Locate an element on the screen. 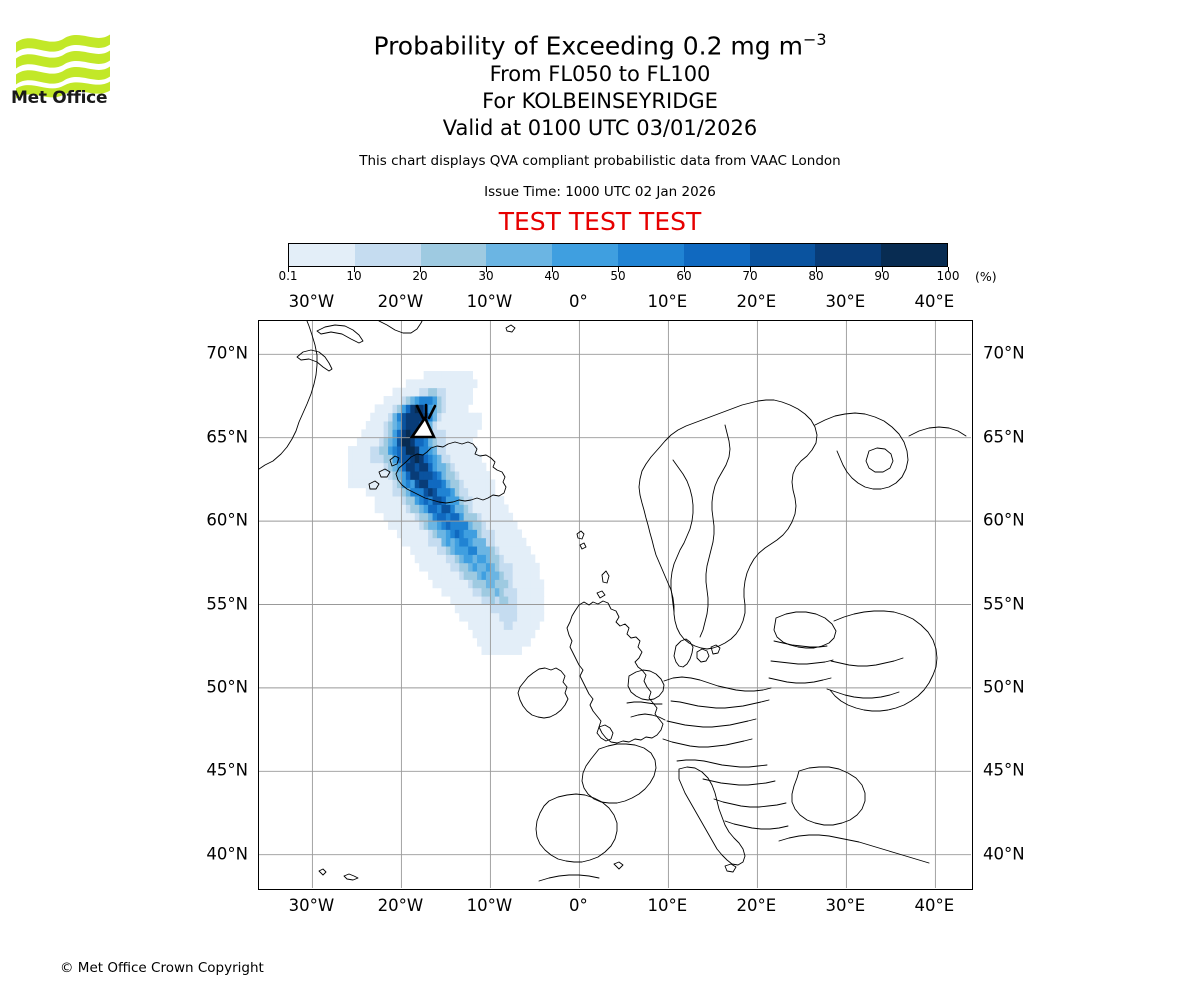  lon-label-bottom-30°W: 30°W is located at coordinates (311, 905).